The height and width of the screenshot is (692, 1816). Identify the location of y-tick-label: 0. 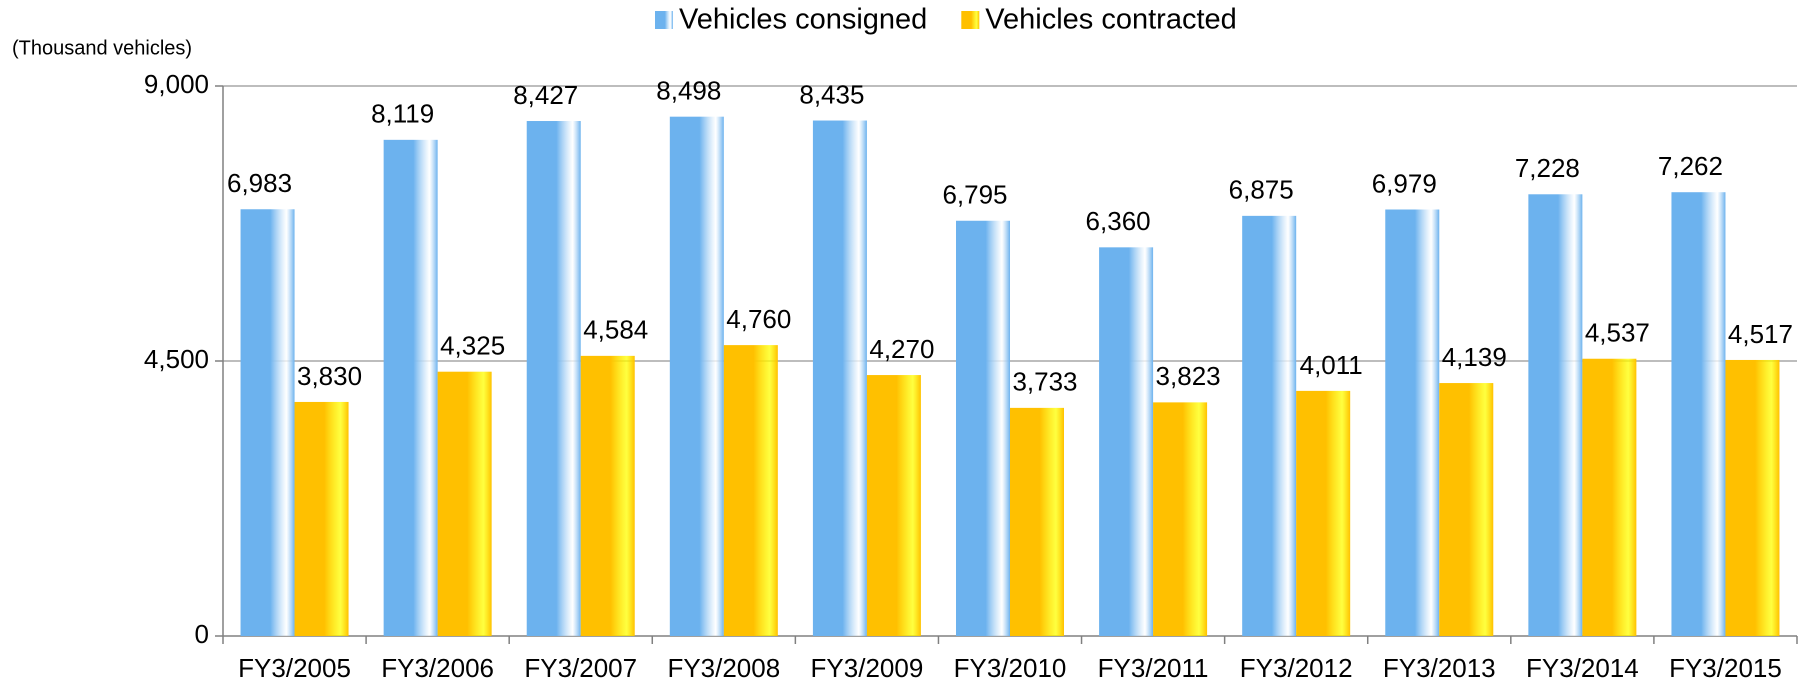
(202, 634).